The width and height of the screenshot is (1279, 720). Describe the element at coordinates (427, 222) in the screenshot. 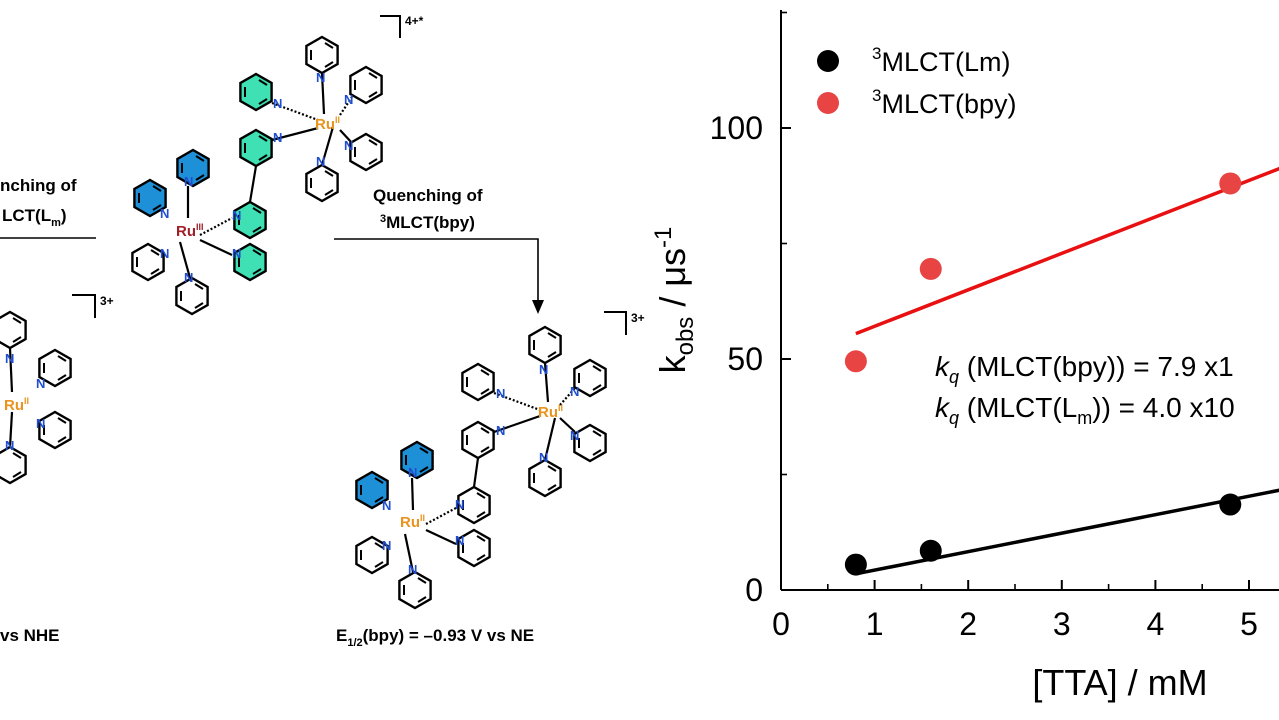

I see `right-arrow-line2: 3MLCT(bpy)` at that location.